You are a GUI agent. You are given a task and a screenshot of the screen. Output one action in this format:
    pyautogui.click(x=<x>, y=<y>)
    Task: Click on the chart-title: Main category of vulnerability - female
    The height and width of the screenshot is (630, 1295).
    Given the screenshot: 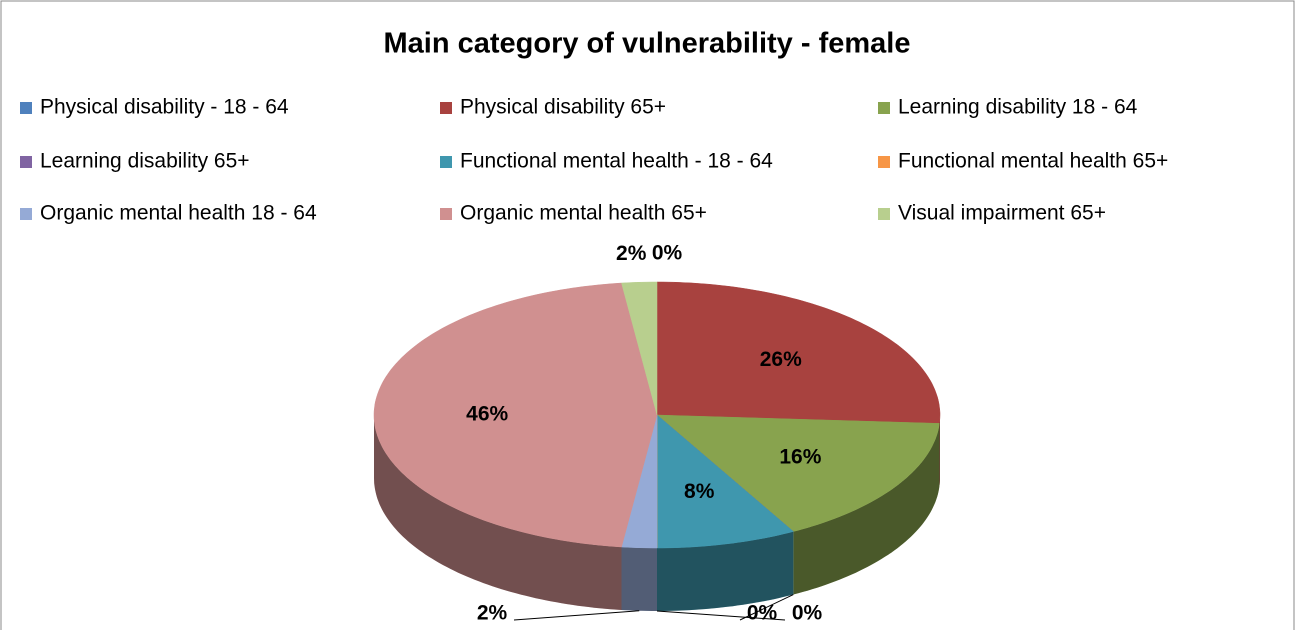 What is the action you would take?
    pyautogui.click(x=647, y=44)
    